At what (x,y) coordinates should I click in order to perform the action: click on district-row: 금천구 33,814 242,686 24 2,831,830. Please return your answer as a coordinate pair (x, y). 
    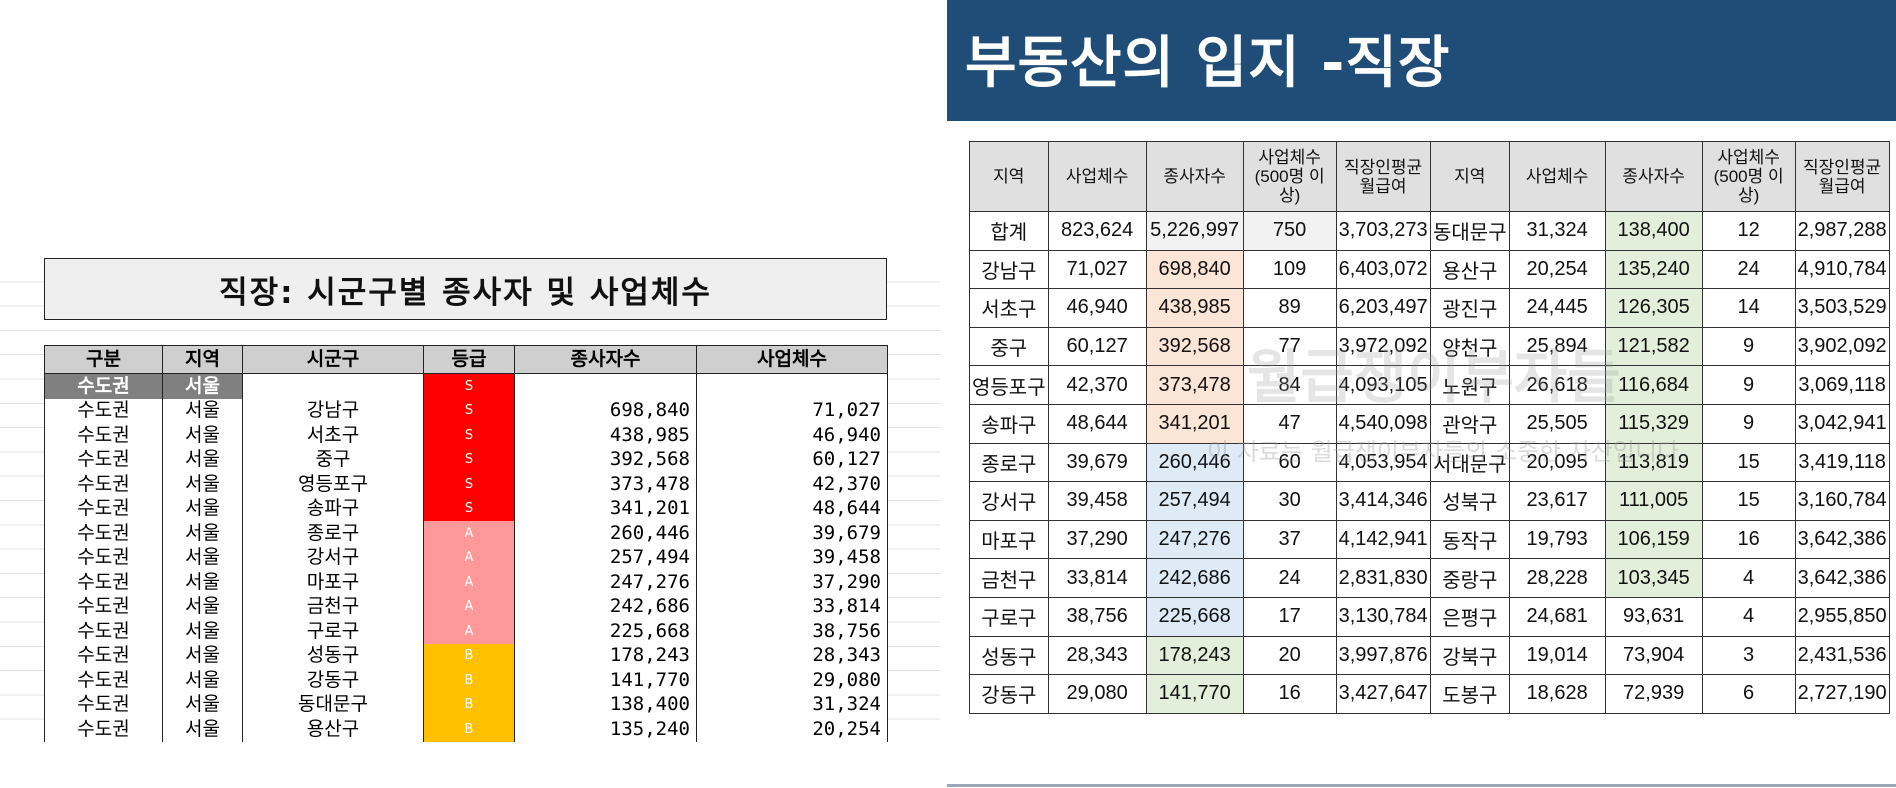
    Looking at the image, I should click on (1200, 578).